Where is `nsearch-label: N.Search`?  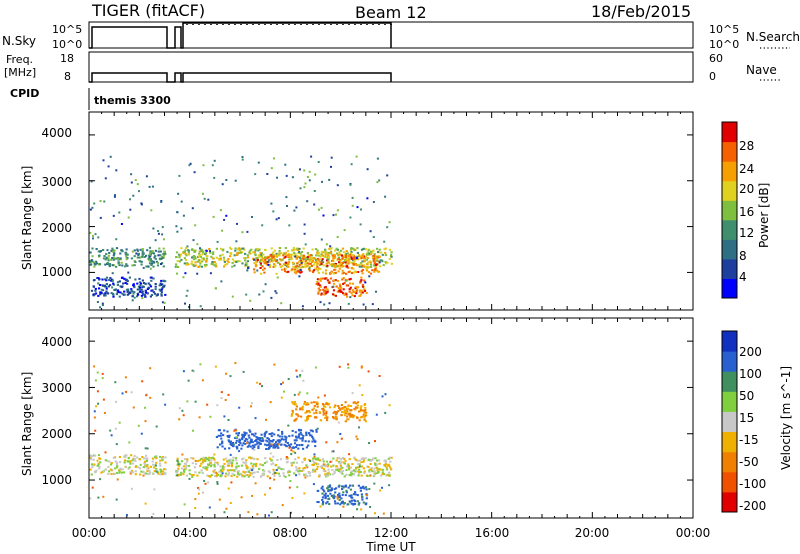 nsearch-label: N.Search is located at coordinates (773, 37).